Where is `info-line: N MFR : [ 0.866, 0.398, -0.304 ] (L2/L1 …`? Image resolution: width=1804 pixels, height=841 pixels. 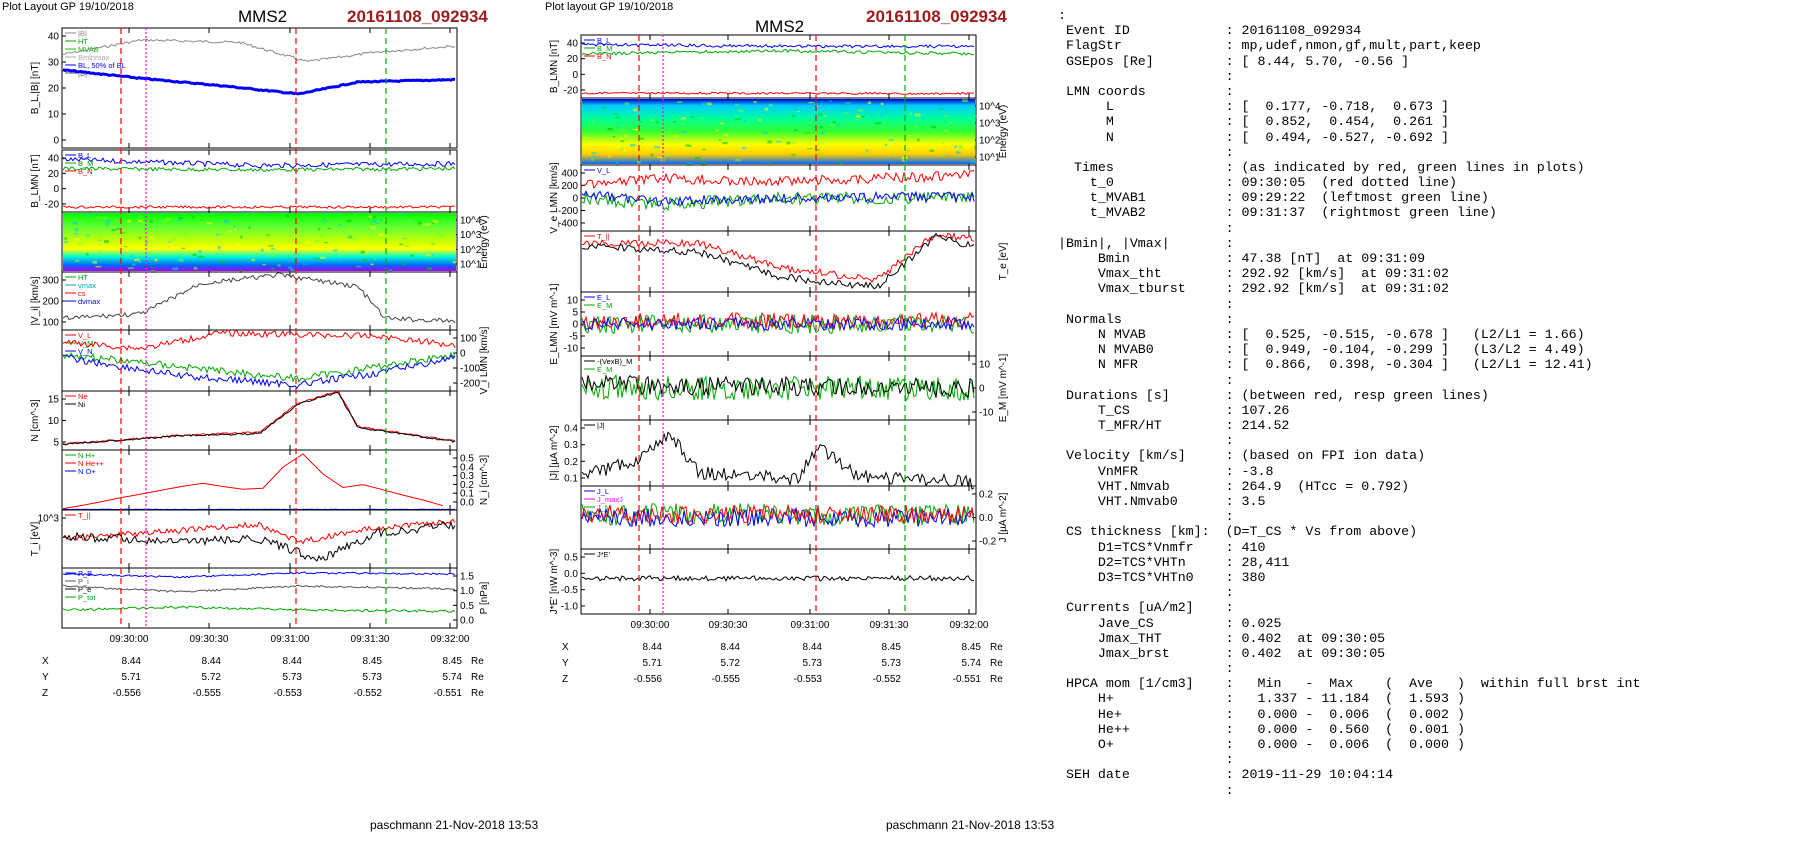
info-line: N MFR : [ 0.866, 0.398, -0.304 ] (L2/L1 … is located at coordinates (1325, 365).